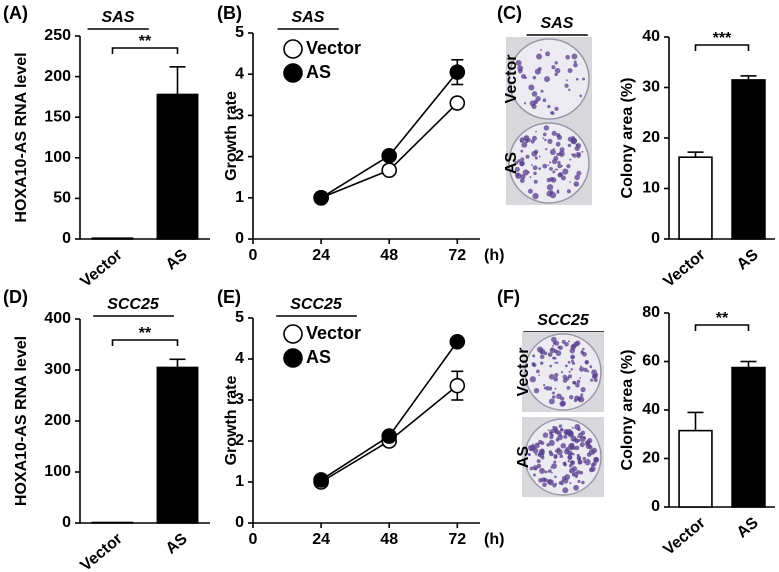 The image size is (779, 572). Describe the element at coordinates (239, 32) in the screenshot. I see `y-tick-label: 5` at that location.